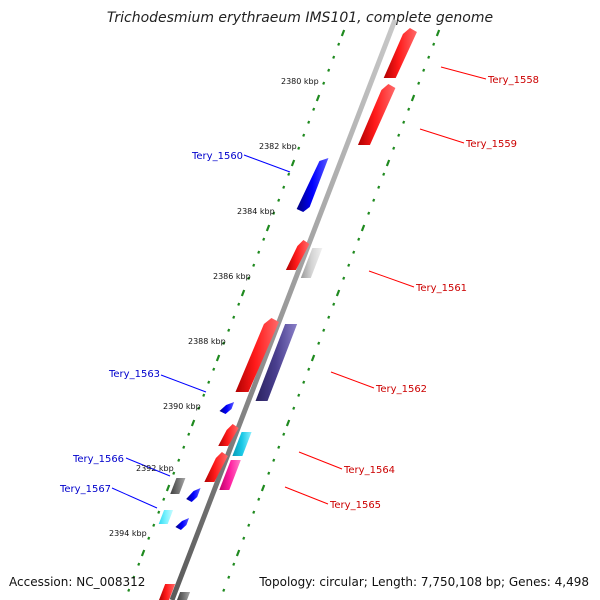 The height and width of the screenshot is (600, 600). What do you see at coordinates (134, 374) in the screenshot?
I see `gene-label-tery-1563: Tery_1563` at bounding box center [134, 374].